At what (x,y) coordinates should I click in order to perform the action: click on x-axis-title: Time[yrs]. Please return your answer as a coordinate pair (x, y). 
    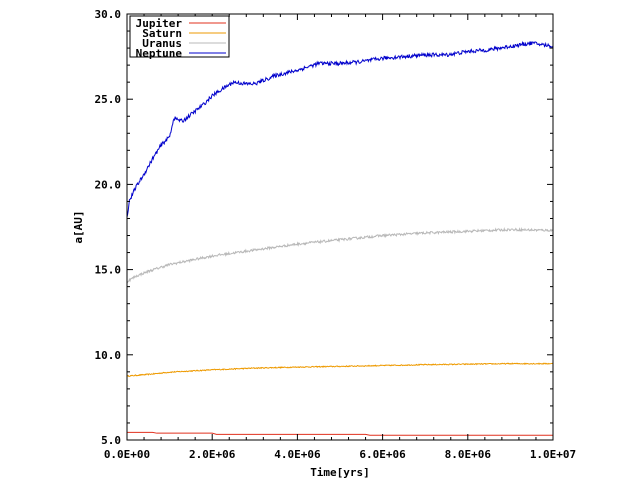
    Looking at the image, I should click on (340, 472).